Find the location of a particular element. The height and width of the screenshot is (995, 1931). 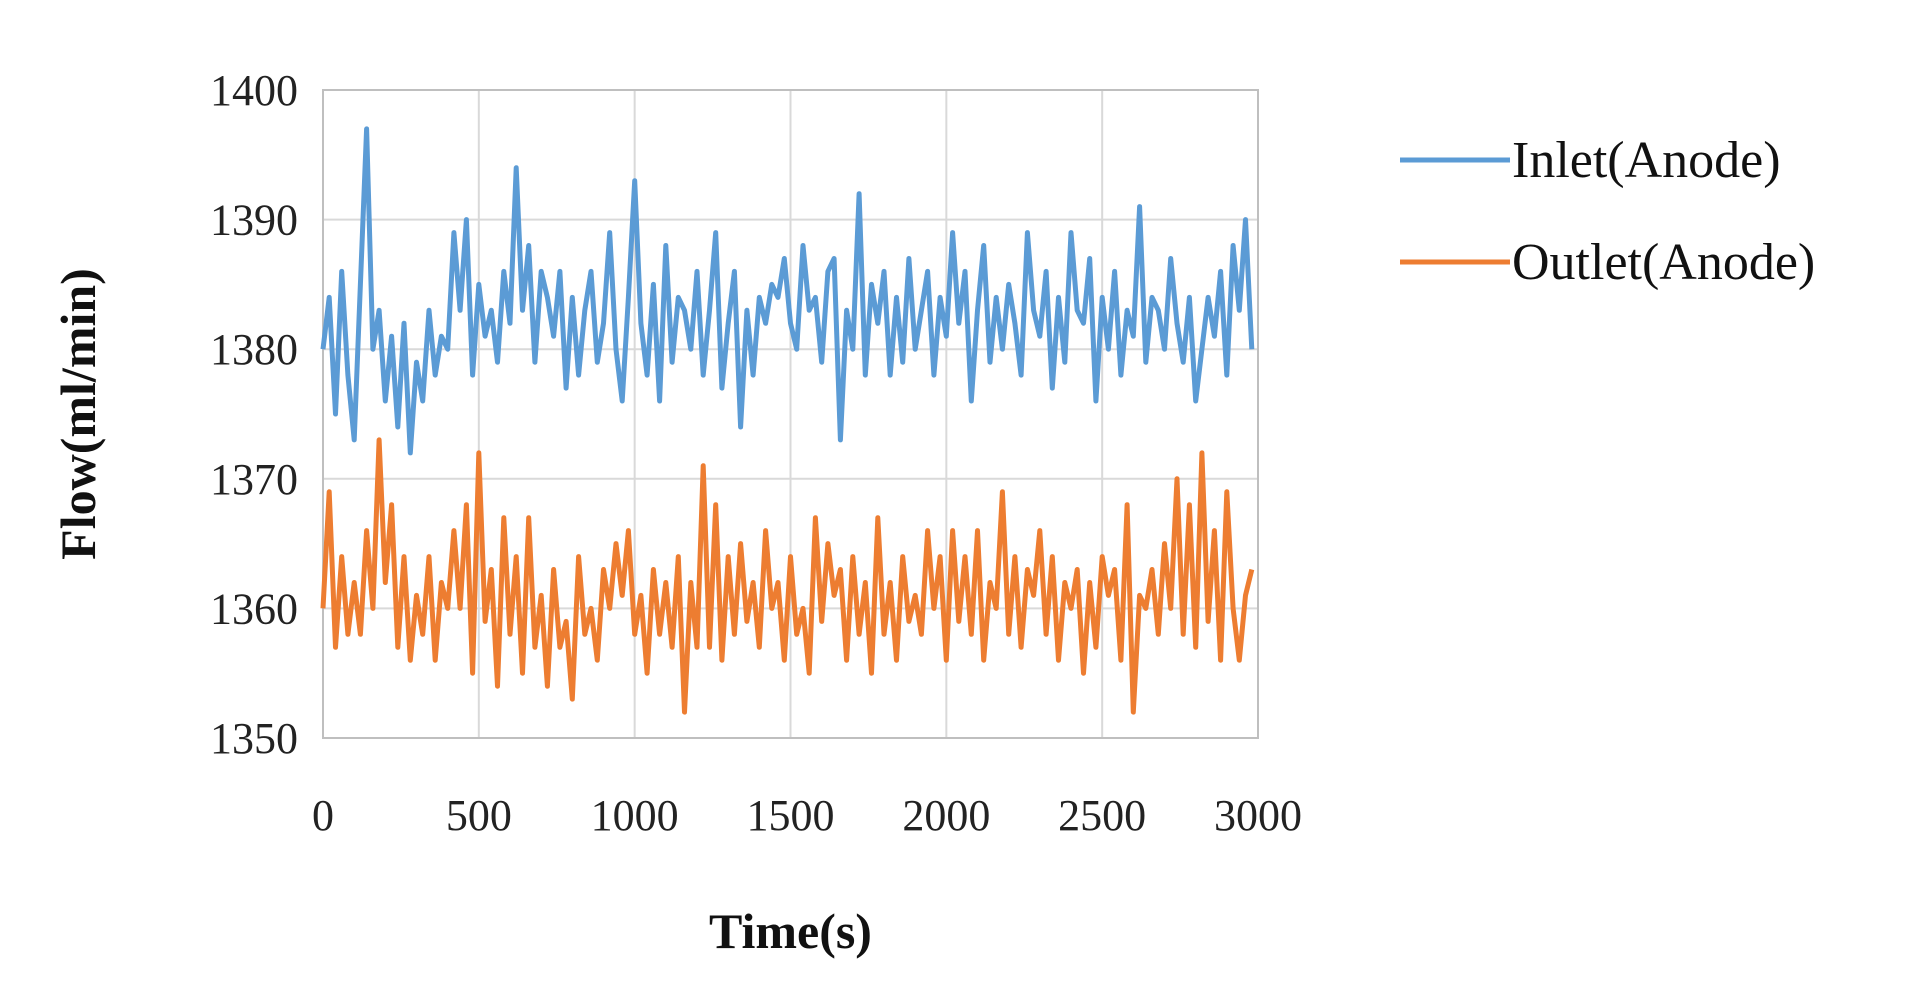

legend-label: Outlet(Anode) is located at coordinates (1663, 262).